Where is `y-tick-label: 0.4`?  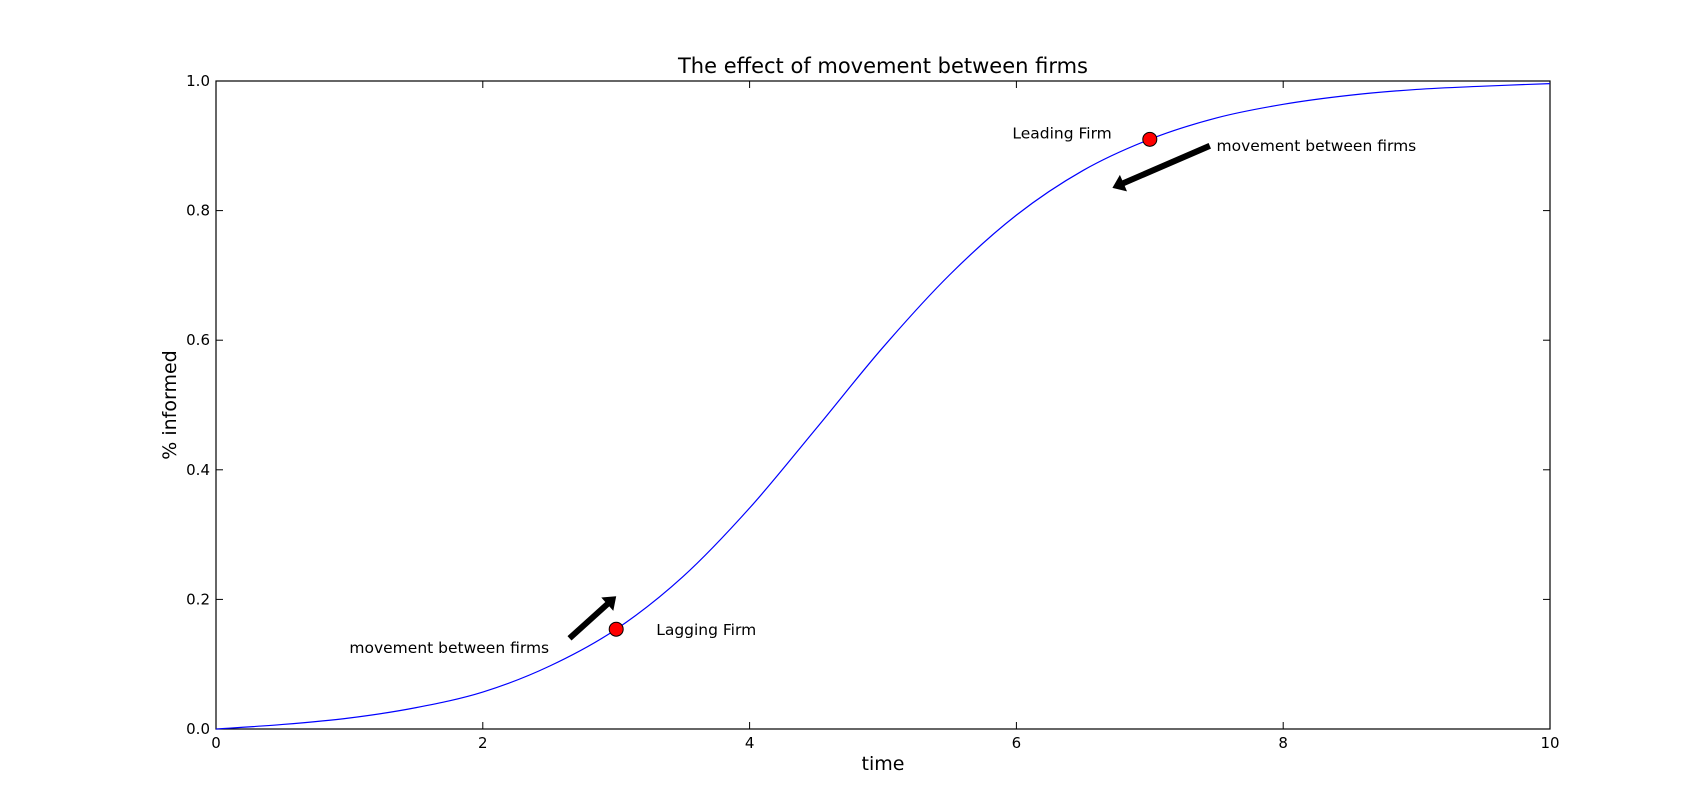 y-tick-label: 0.4 is located at coordinates (198, 470).